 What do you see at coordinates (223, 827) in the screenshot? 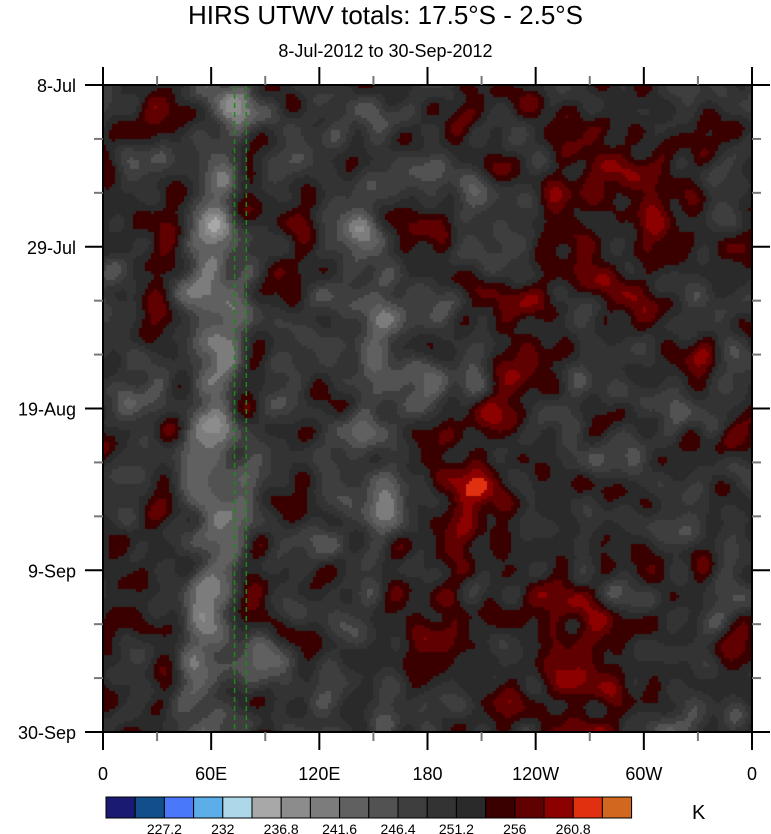
I see `colorbar-label: 232` at bounding box center [223, 827].